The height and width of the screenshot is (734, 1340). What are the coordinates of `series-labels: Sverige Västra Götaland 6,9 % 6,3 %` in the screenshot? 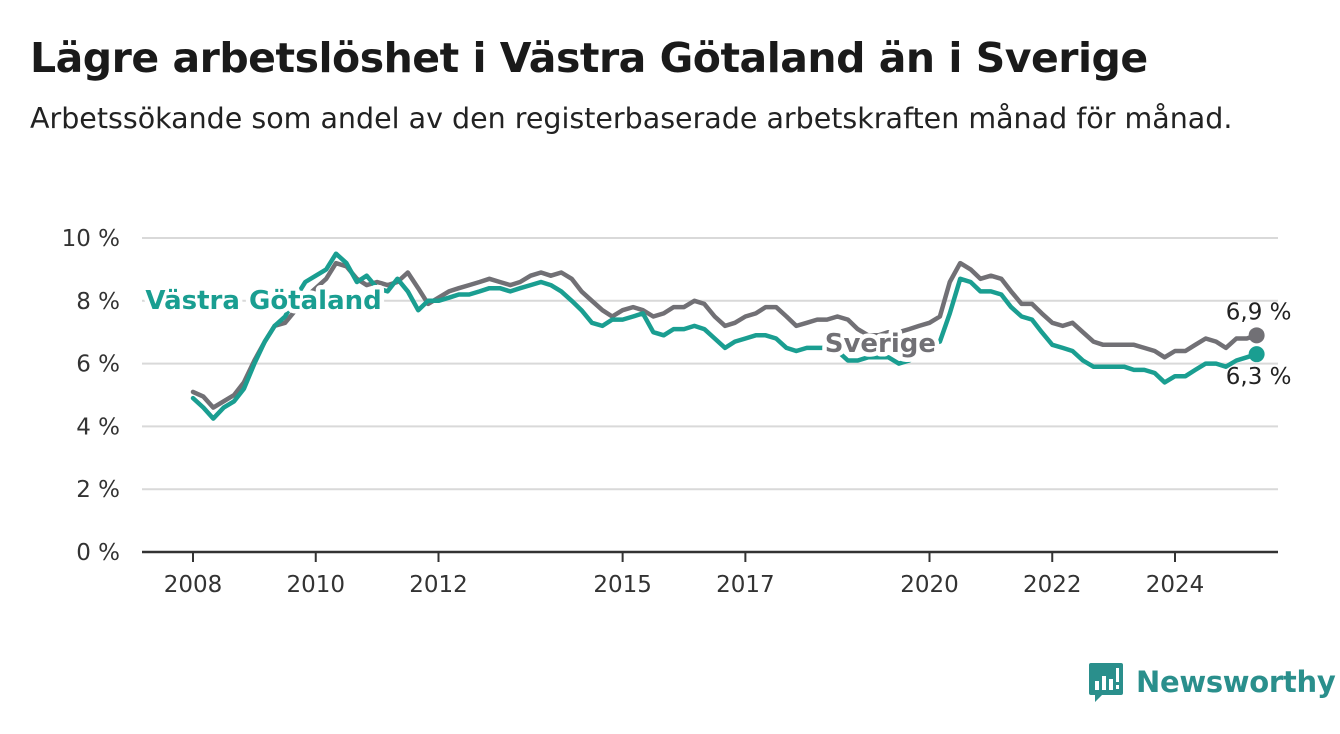 It's located at (716, 336).